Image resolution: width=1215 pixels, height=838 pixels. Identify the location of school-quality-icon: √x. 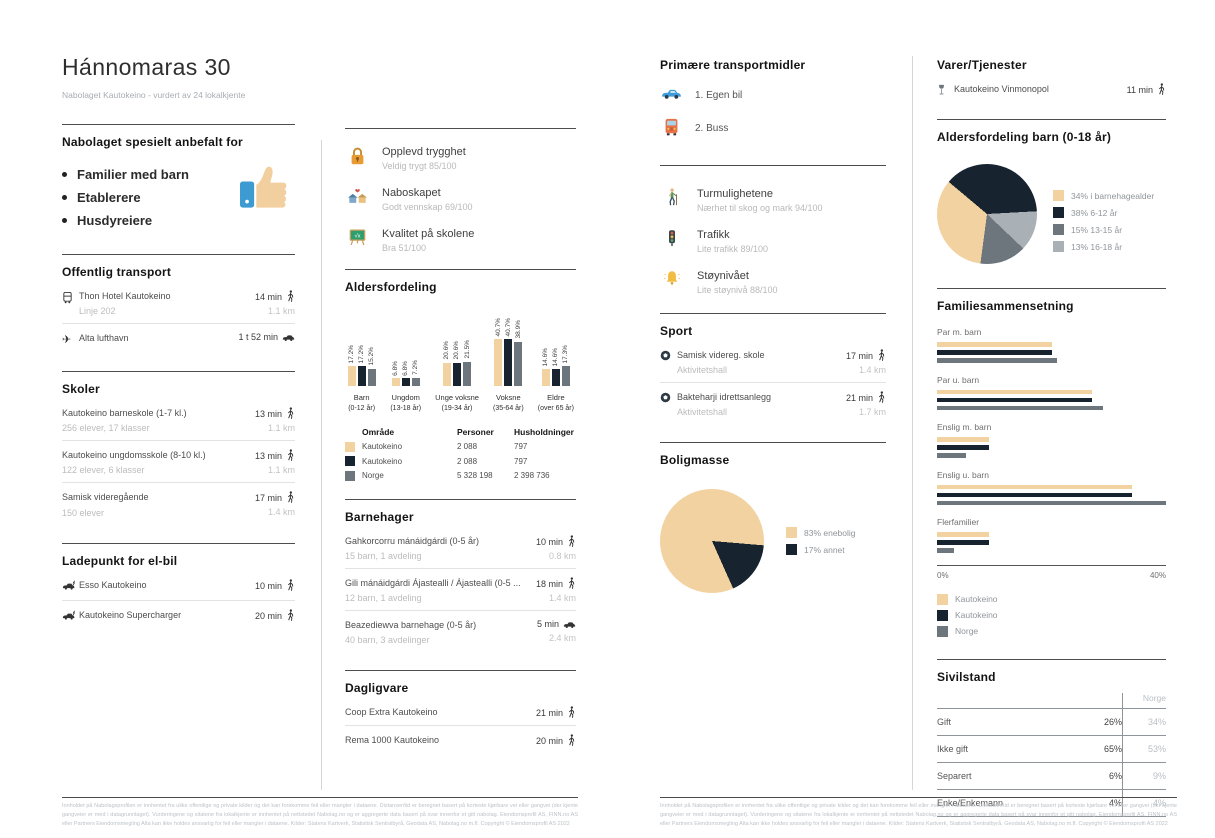
(357, 239).